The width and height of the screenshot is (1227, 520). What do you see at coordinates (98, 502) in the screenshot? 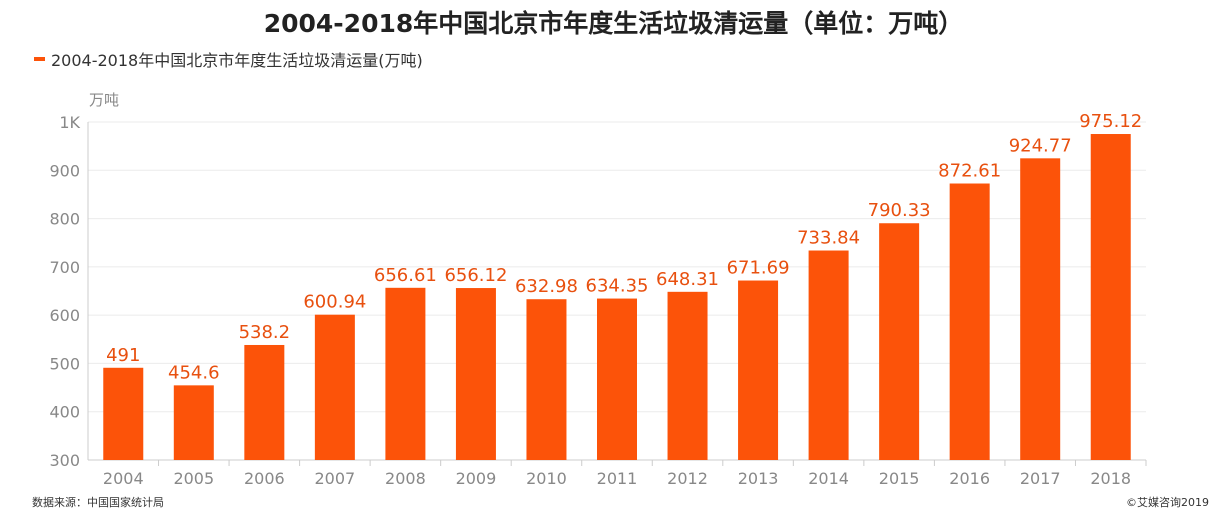
I see `source-note: 数据来源：中国国家统计局` at bounding box center [98, 502].